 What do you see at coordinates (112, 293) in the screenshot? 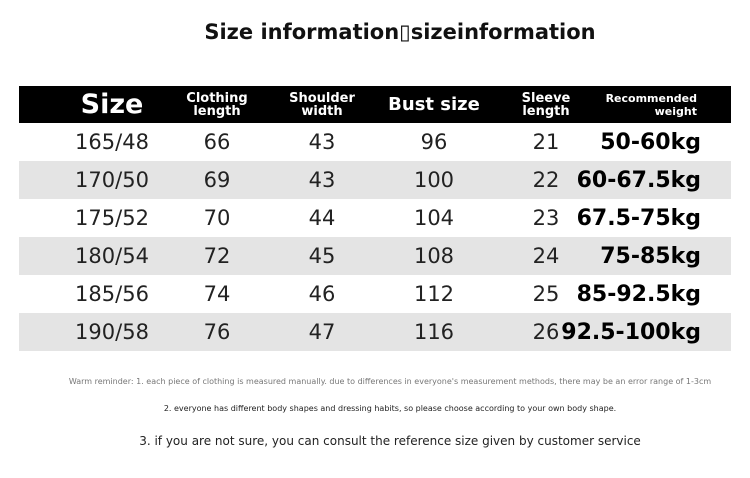
I see `table-cell: 185/56` at bounding box center [112, 293].